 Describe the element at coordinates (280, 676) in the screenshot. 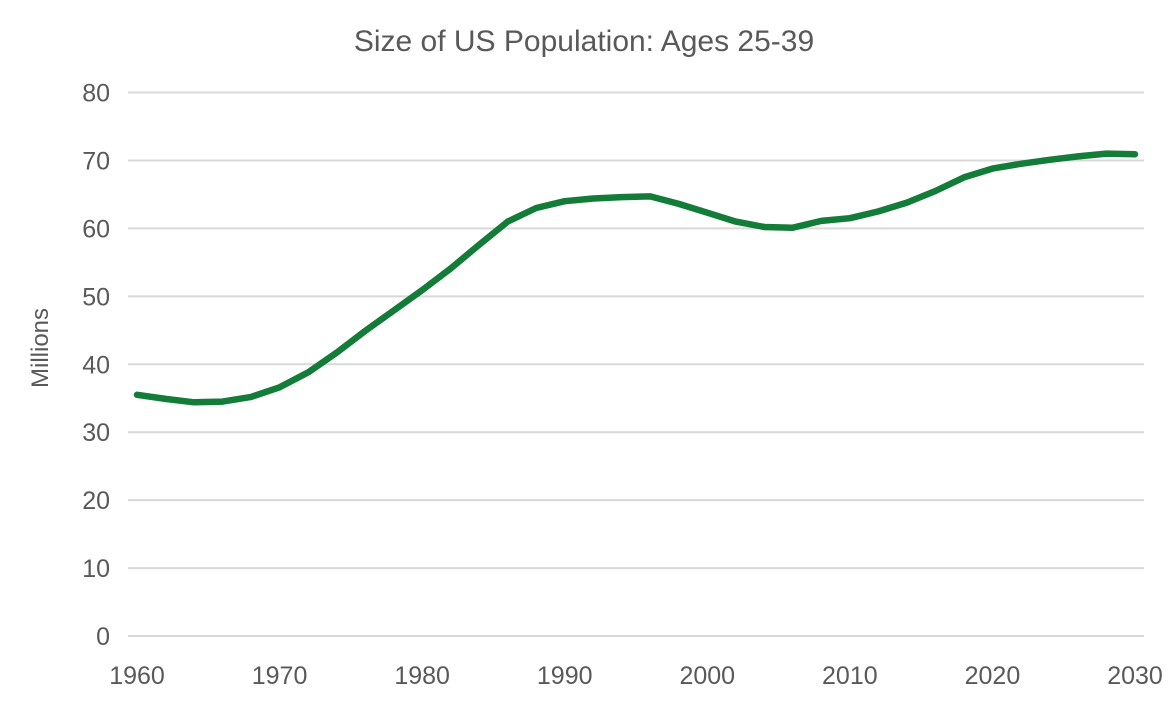

I see `x-tick-label-1970: 1970` at that location.